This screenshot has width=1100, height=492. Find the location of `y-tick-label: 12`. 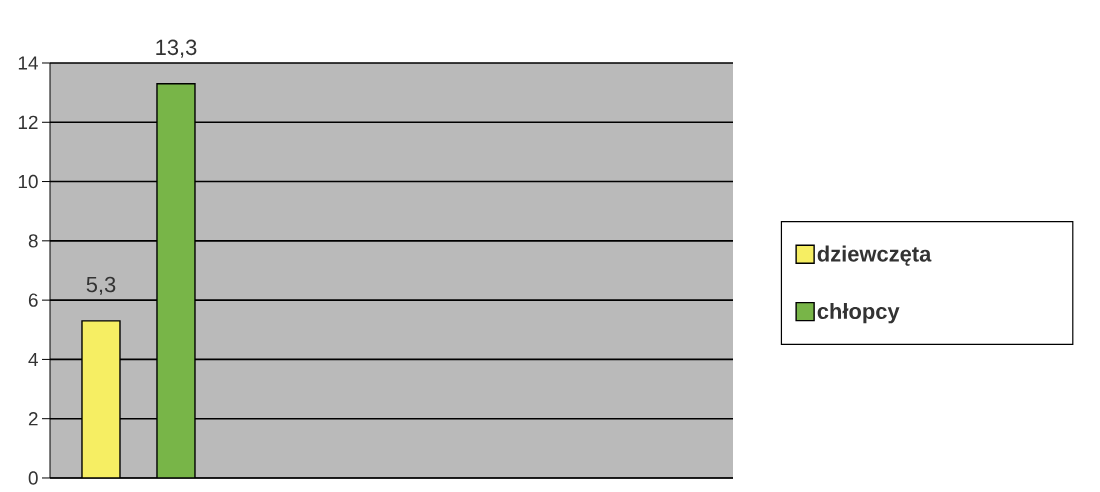

y-tick-label: 12 is located at coordinates (28, 122).